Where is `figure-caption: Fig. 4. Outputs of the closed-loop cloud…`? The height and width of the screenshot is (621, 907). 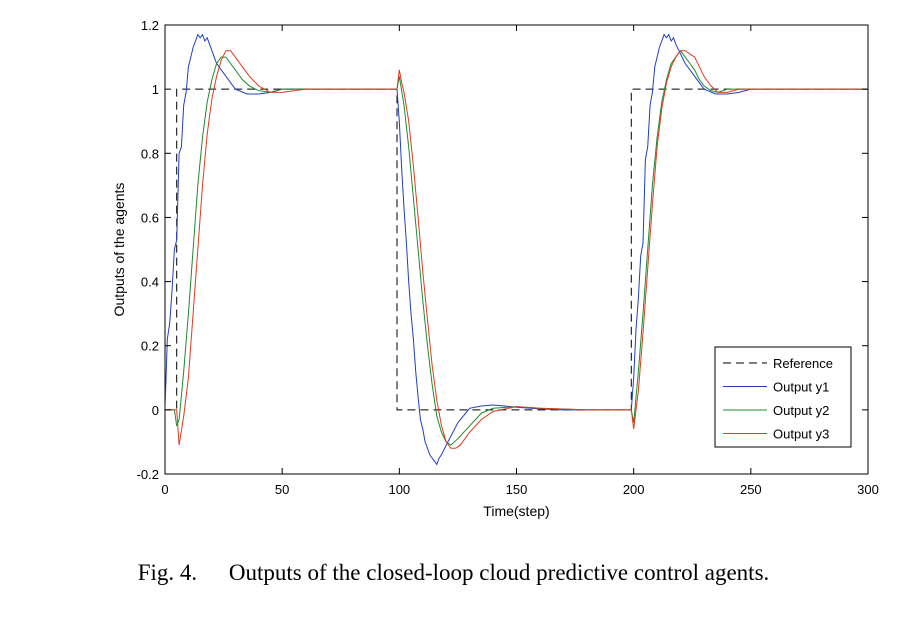
figure-caption: Fig. 4. Outputs of the closed-loop cloud… is located at coordinates (453, 573).